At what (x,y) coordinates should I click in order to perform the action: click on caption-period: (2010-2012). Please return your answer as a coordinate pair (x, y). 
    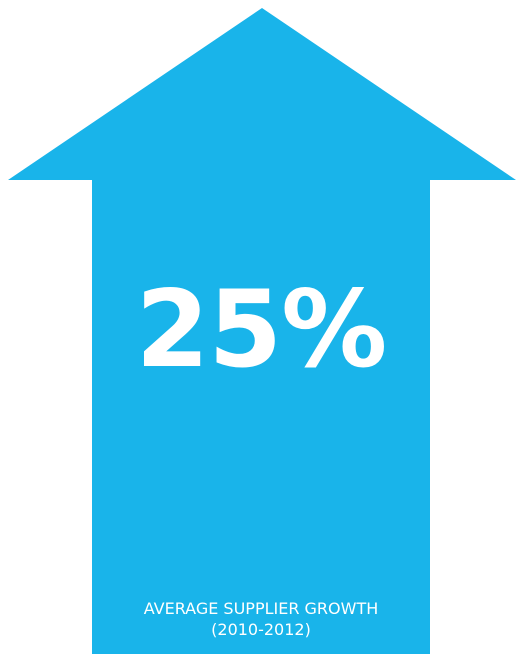
    Looking at the image, I should click on (261, 629).